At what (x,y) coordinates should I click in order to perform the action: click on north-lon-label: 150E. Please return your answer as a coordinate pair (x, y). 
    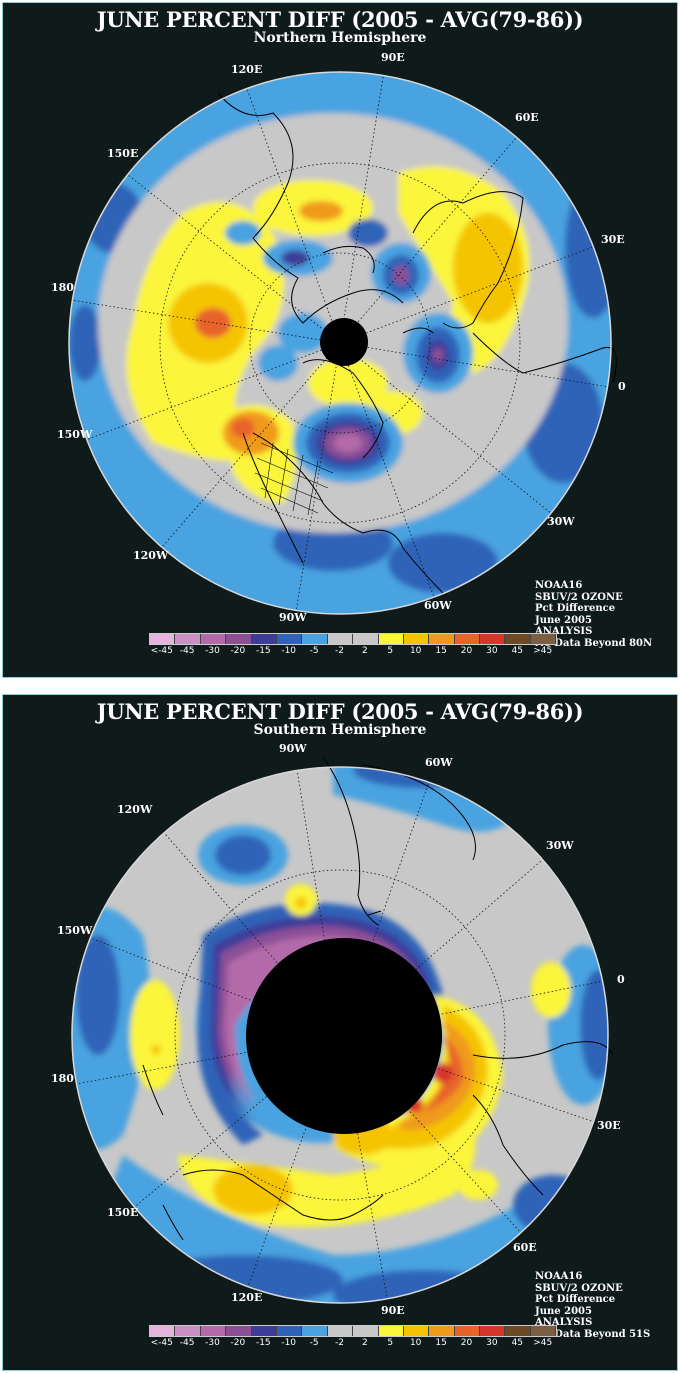
    Looking at the image, I should click on (123, 153).